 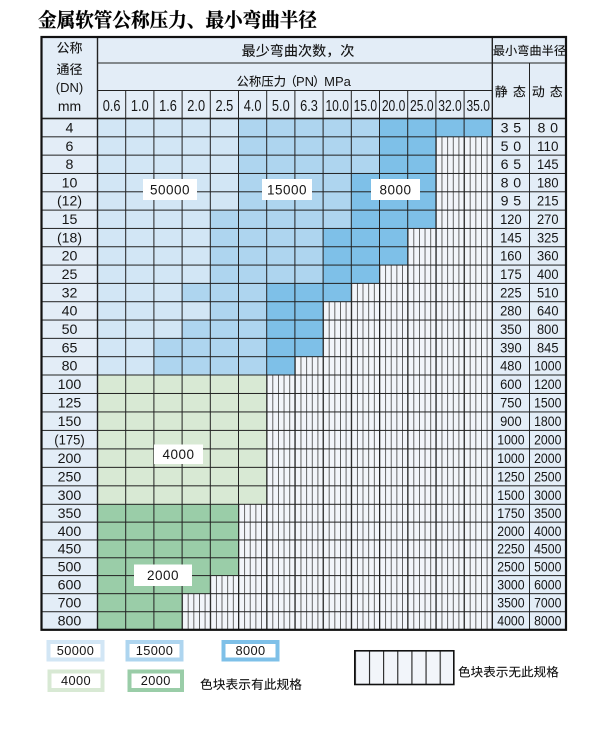 What do you see at coordinates (70, 330) in the screenshot?
I see `svg-text: 50` at bounding box center [70, 330].